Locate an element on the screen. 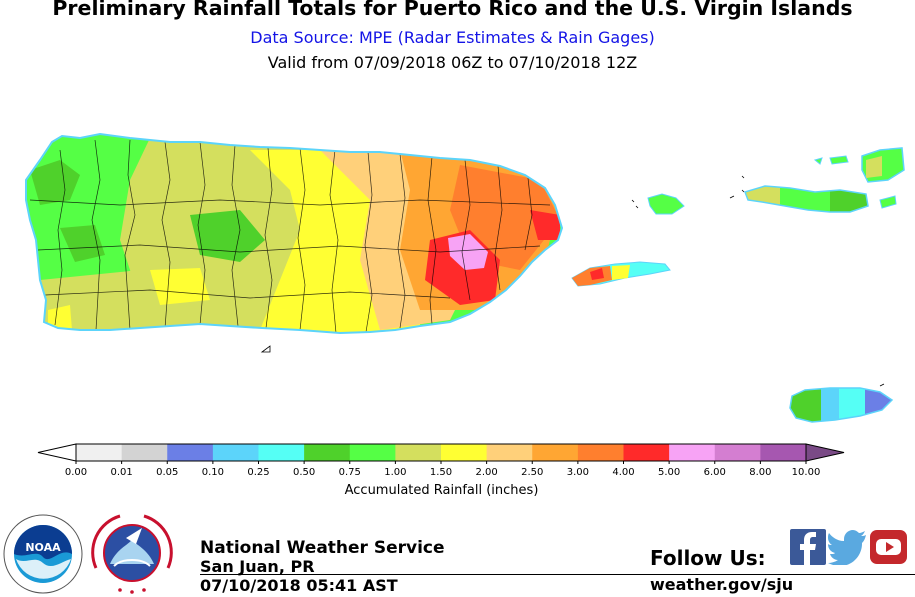 This screenshot has height=597, width=915. youtube-icon is located at coordinates (889, 547).